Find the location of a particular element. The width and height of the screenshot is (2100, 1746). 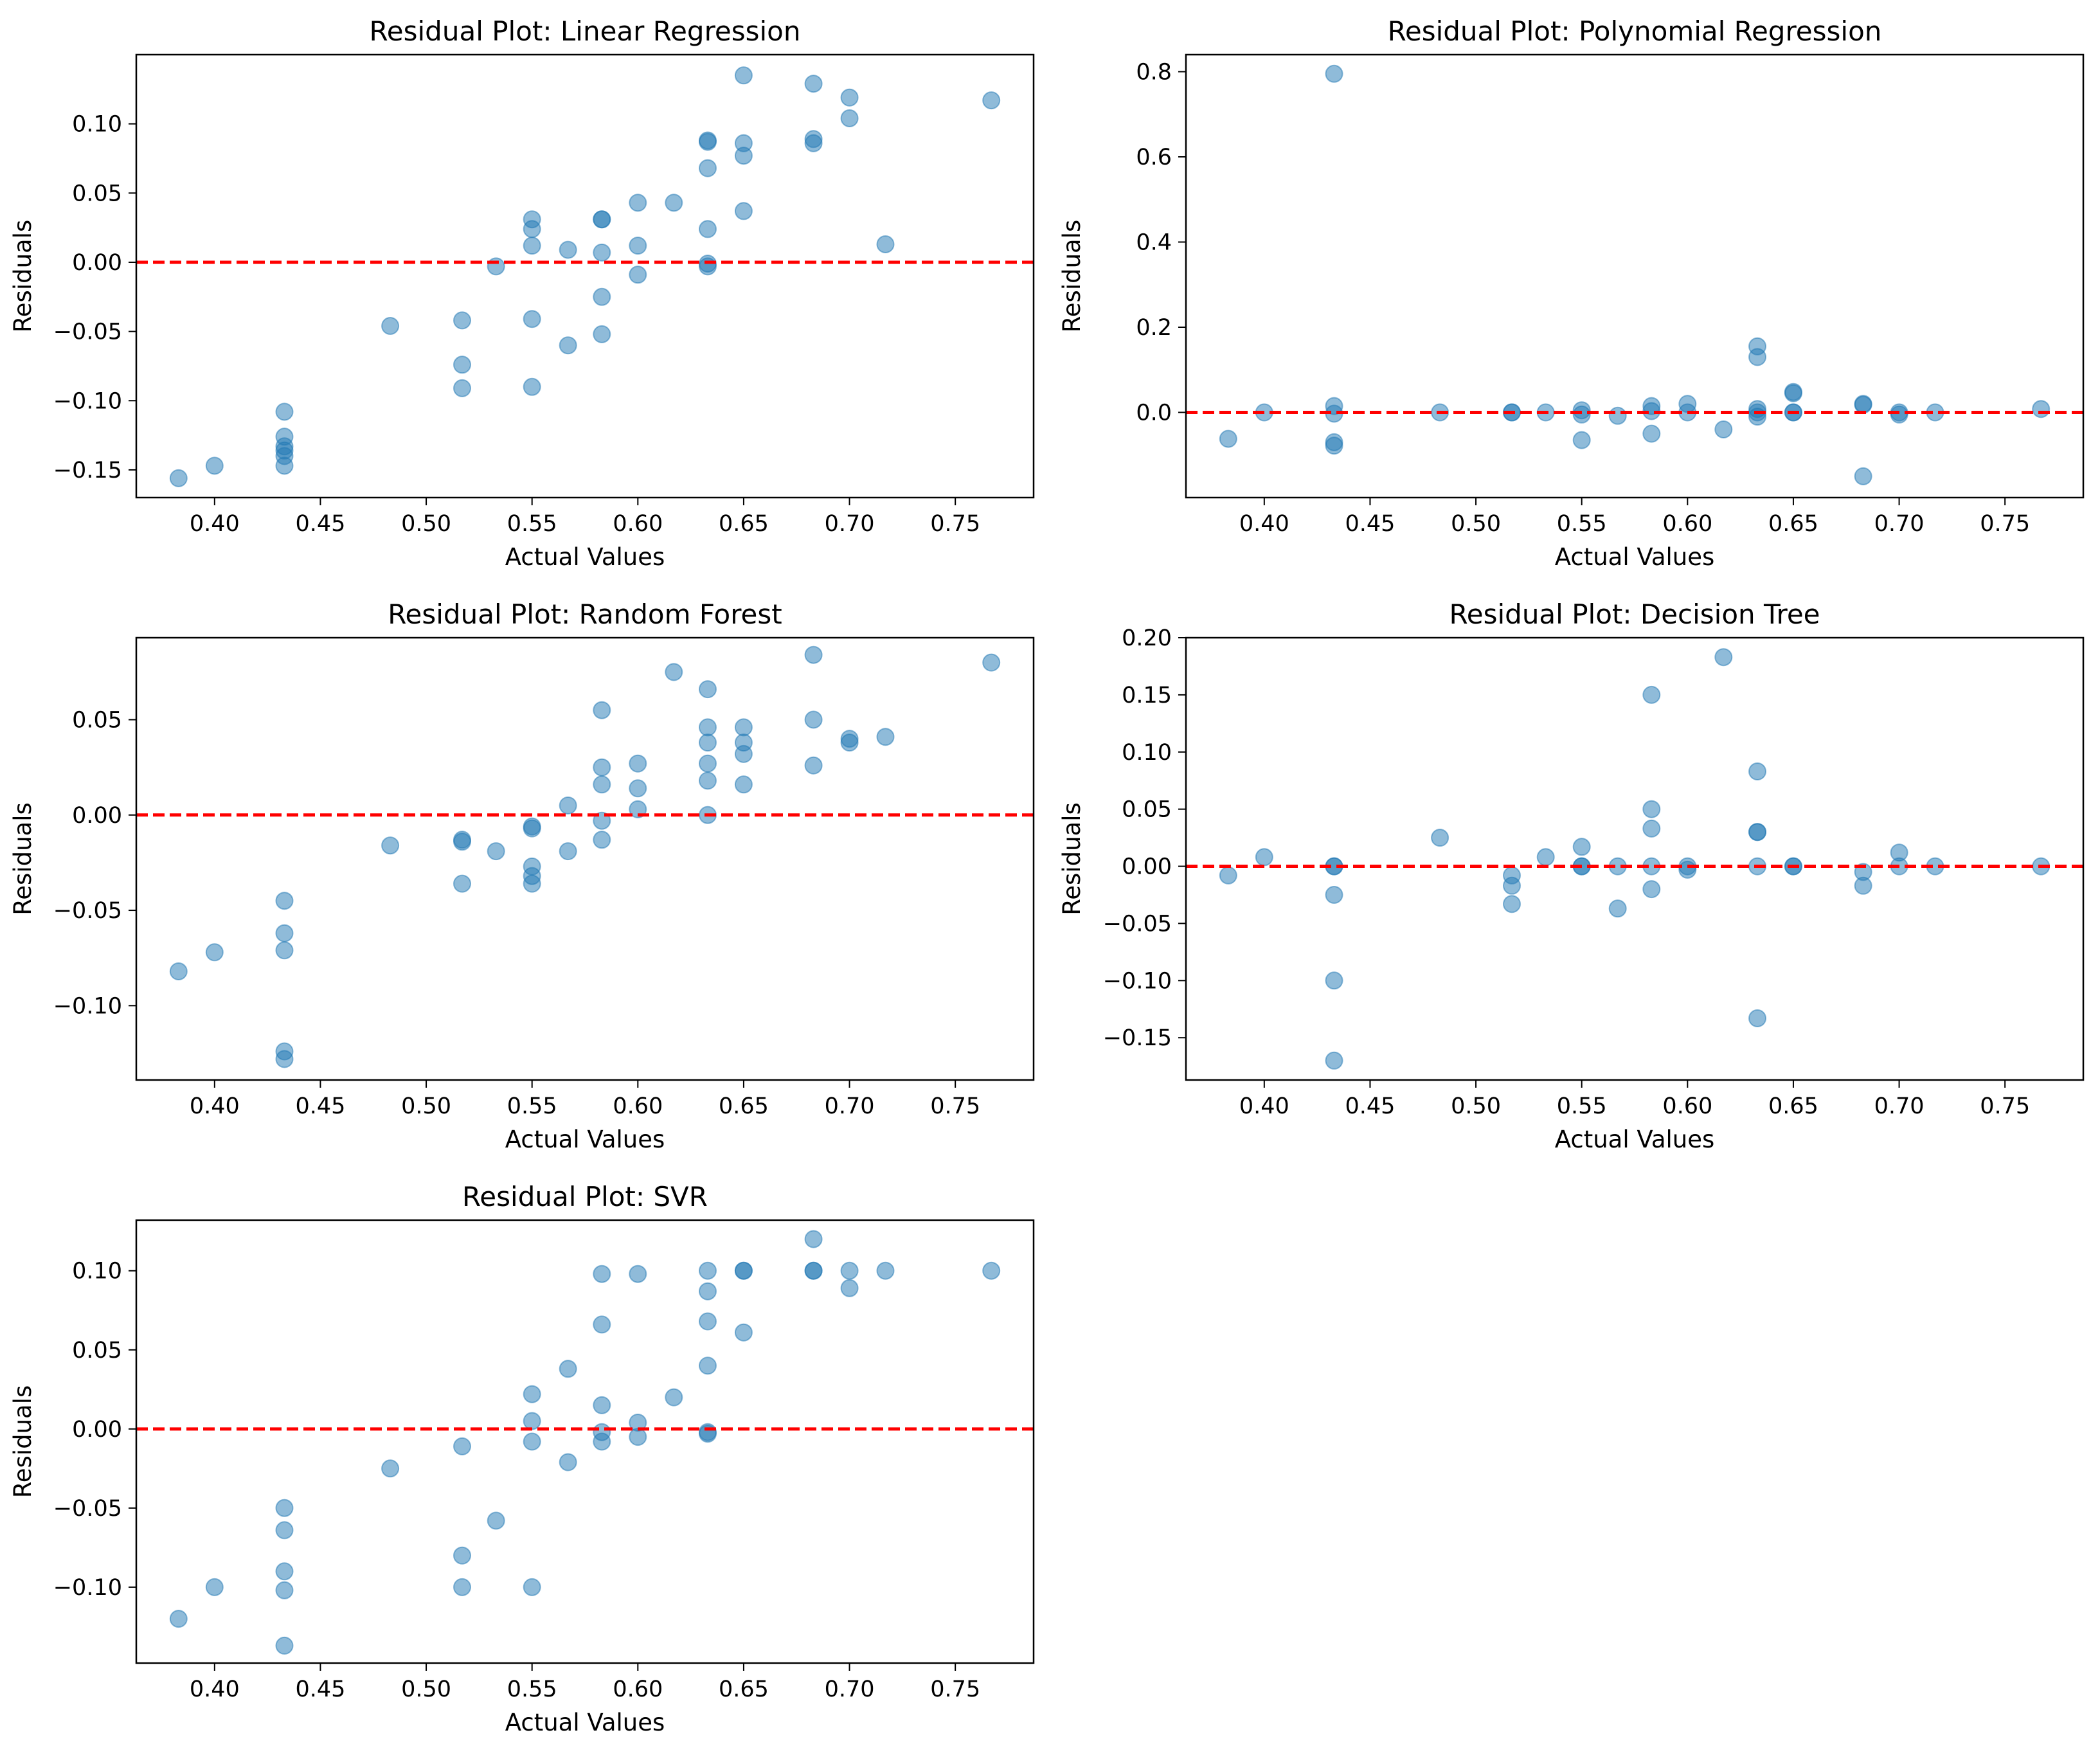

y-tick-label: 0.4 is located at coordinates (1154, 243).